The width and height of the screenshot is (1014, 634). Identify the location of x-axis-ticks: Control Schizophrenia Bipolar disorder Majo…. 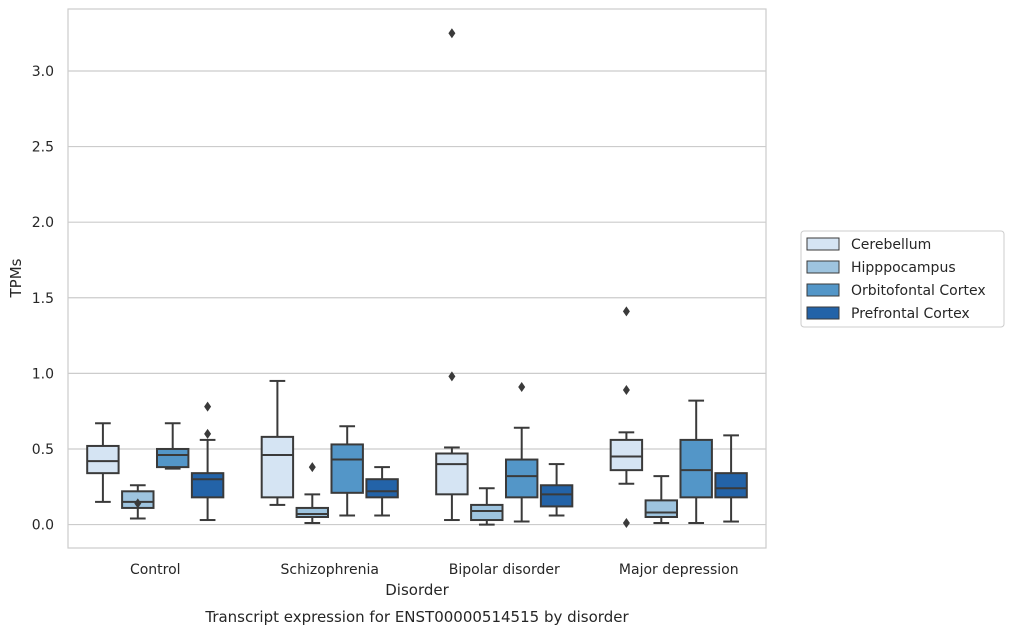
(434, 570).